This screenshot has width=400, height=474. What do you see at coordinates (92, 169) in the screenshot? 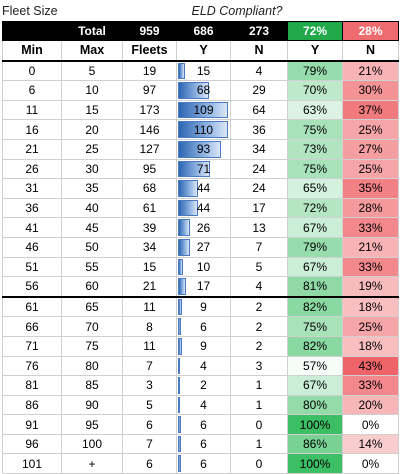
I see `max-cell: 30` at bounding box center [92, 169].